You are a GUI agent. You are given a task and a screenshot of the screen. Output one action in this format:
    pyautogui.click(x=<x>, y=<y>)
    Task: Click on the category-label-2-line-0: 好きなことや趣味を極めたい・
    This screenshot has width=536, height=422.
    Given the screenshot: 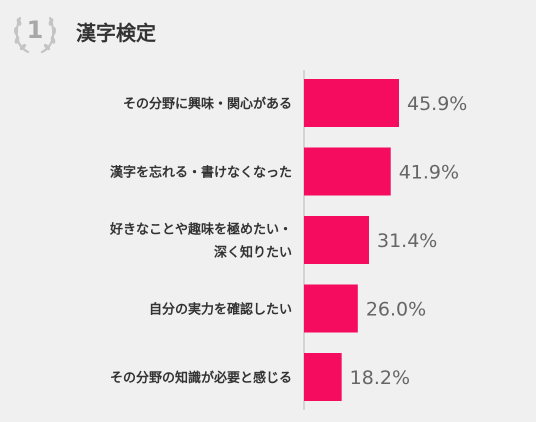 What is the action you would take?
    pyautogui.click(x=200, y=230)
    